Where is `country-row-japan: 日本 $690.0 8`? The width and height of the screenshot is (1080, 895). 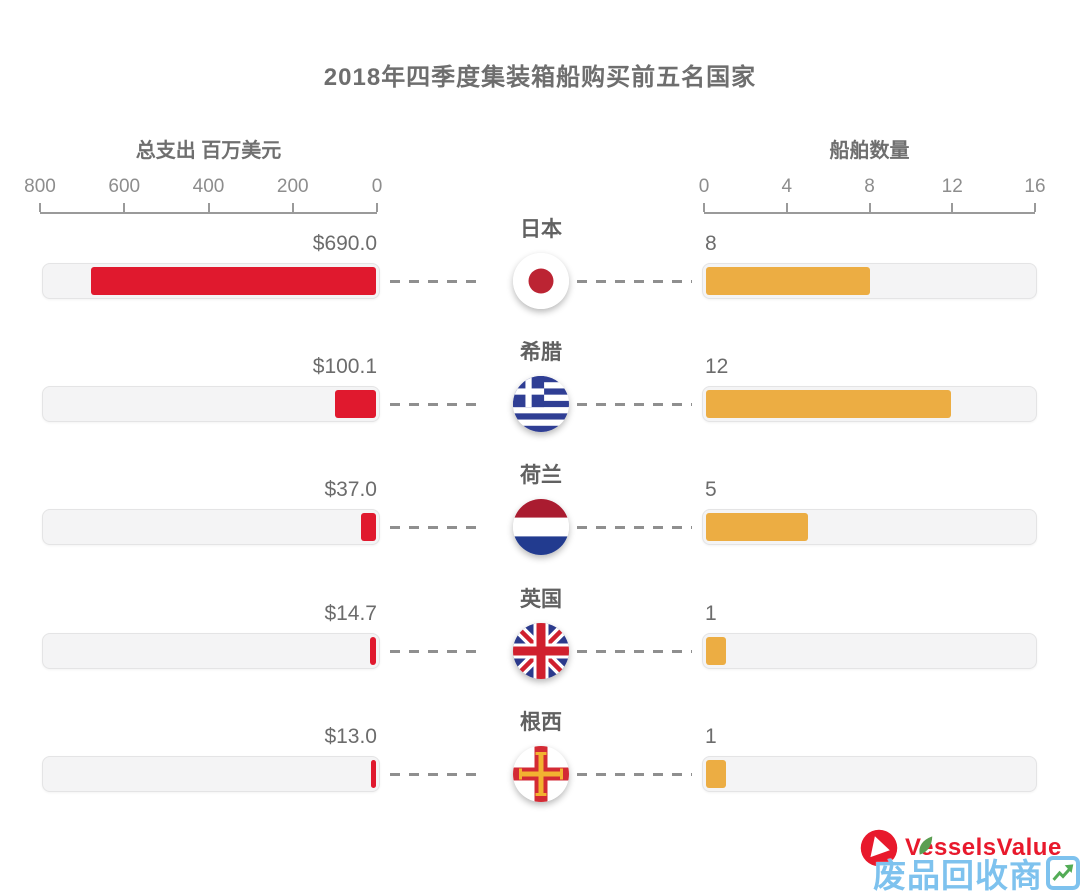
country-row-japan: 日本 $690.0 8 is located at coordinates (540, 280).